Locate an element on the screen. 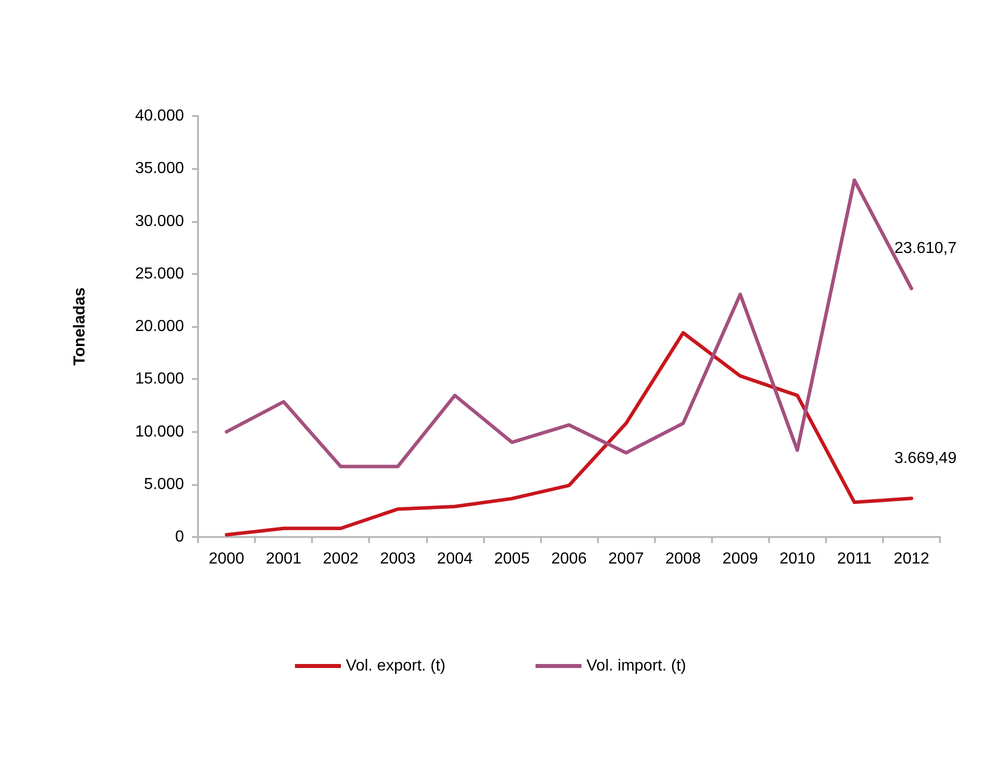 Image resolution: width=981 pixels, height=767 pixels. y-tick-label: 40.000 is located at coordinates (159, 116).